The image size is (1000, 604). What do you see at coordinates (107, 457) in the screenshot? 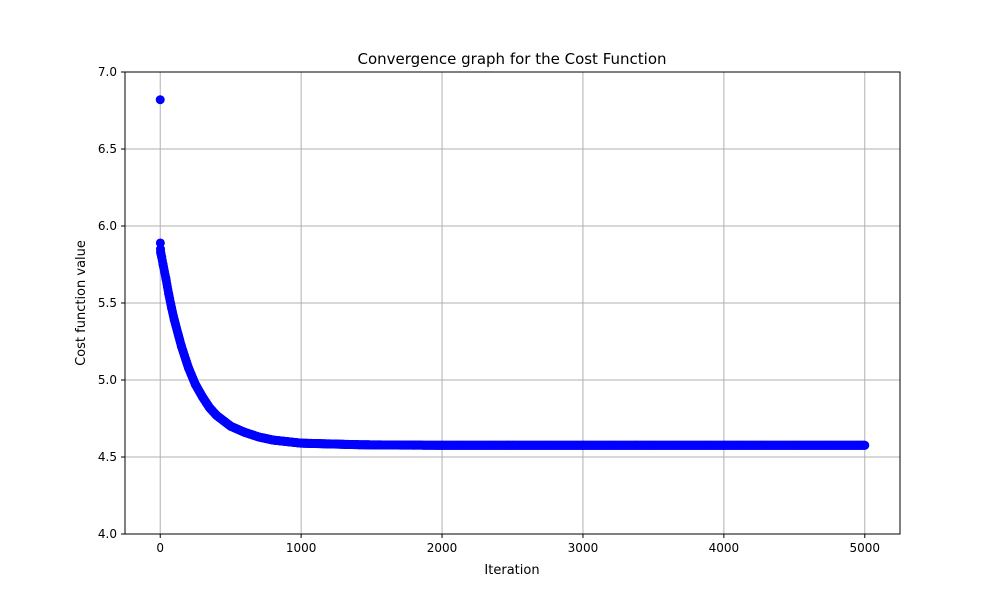
I see `y-tick-label: 4.5` at bounding box center [107, 457].